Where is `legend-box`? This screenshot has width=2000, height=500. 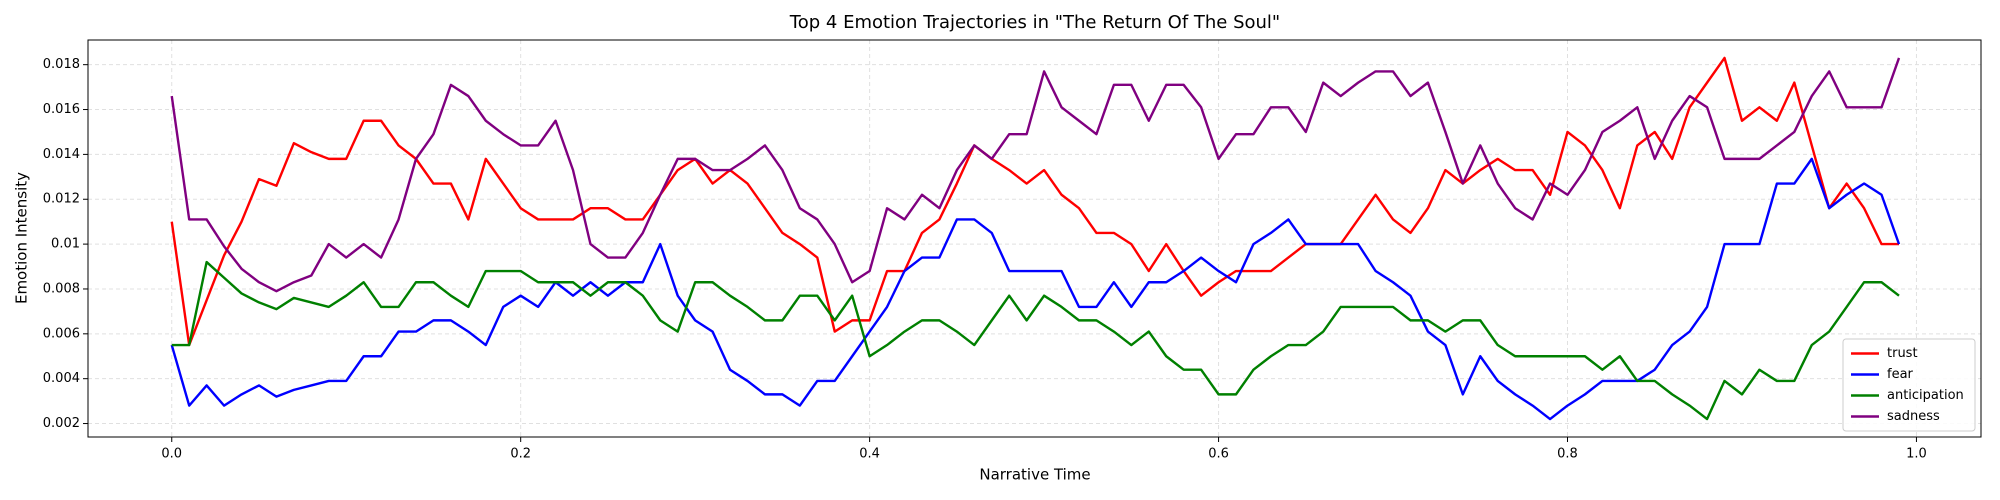
legend-box is located at coordinates (1909, 385).